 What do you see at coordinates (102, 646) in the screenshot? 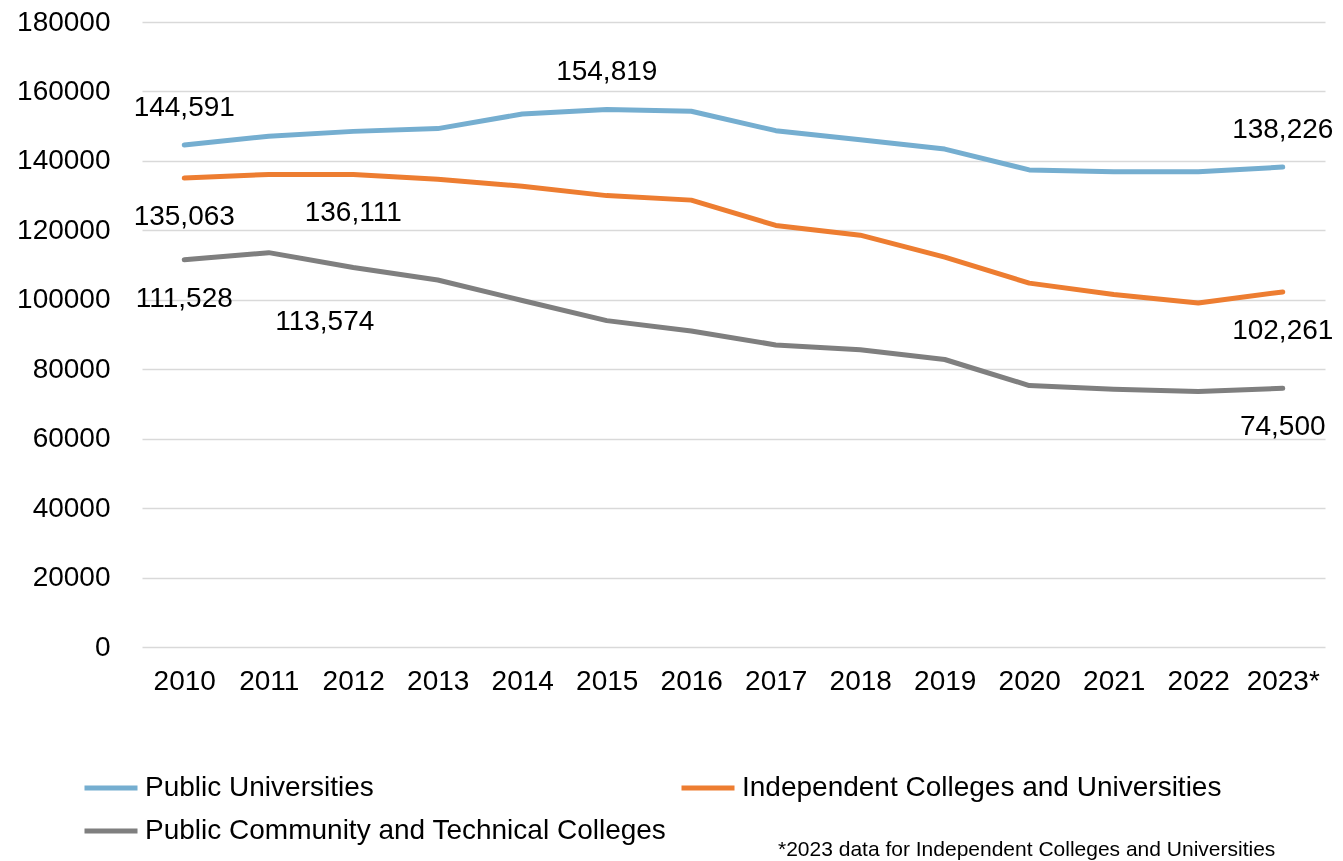
I see `y-tick-label: 0` at bounding box center [102, 646].